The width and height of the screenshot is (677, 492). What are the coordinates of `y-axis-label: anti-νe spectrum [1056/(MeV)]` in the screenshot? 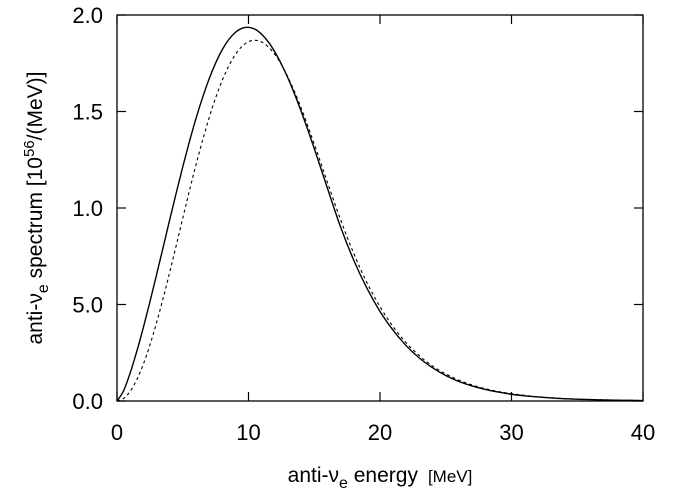 It's located at (36, 207).